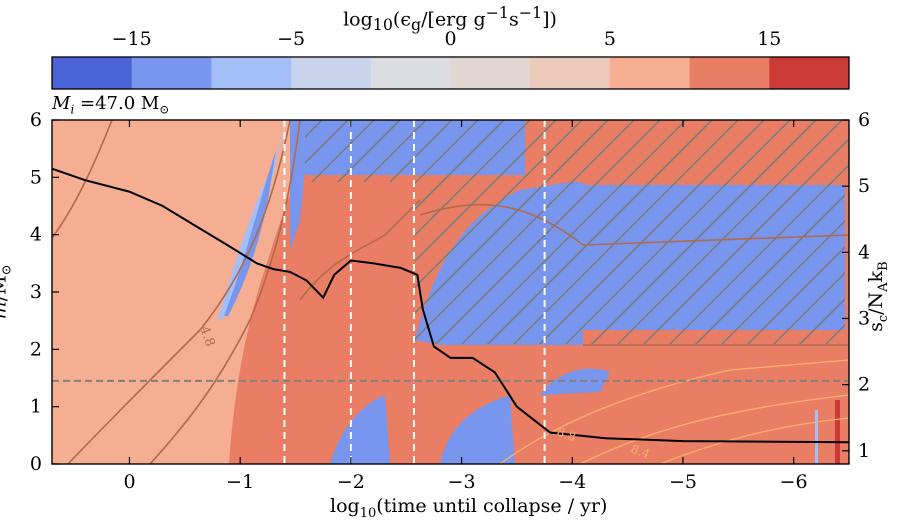  Describe the element at coordinates (816, 437) in the screenshot. I see `region-cool-strip` at that location.